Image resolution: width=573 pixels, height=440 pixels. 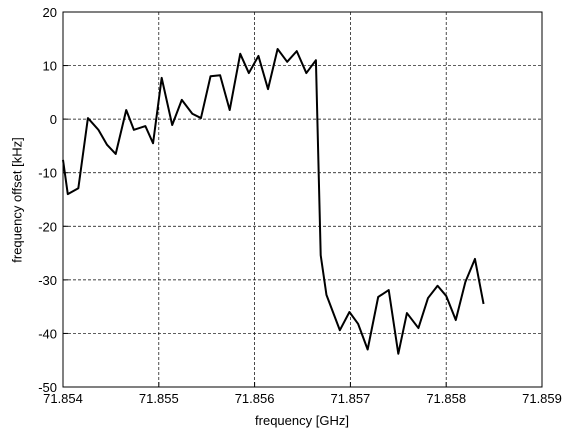 I want to click on x-tick-label: 71.857, so click(x=351, y=398).